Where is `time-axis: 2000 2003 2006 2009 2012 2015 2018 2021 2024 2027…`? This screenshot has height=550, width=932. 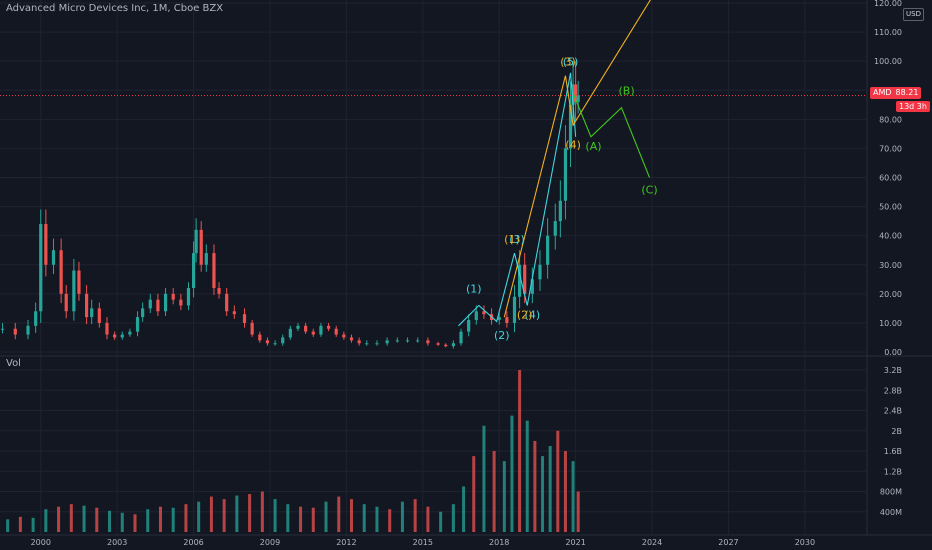 time-axis: 2000 2003 2006 2009 2012 2015 2018 2021 2024 2027… is located at coordinates (423, 542).